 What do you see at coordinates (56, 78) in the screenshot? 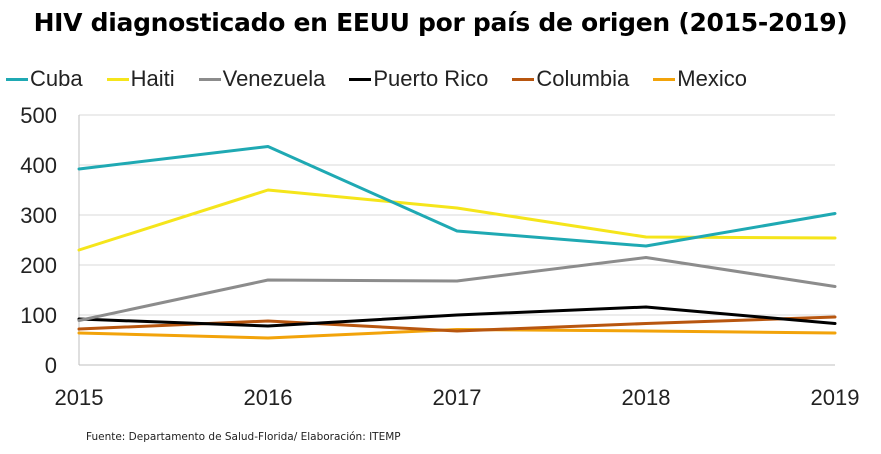
I see `legend-label: Cuba` at bounding box center [56, 78].